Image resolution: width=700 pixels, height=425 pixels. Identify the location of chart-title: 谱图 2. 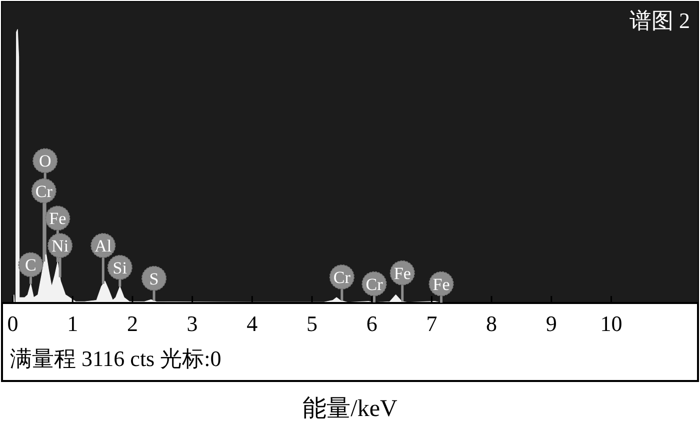
(660, 20).